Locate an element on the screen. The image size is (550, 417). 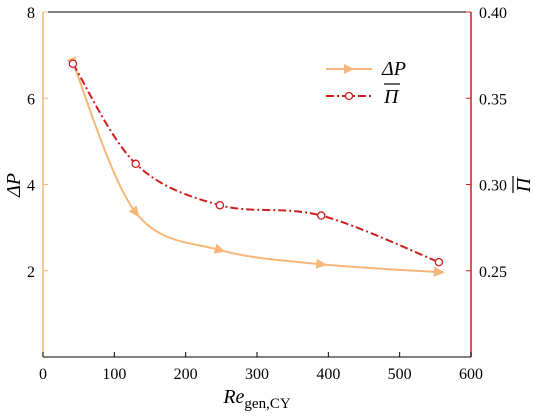
x-axis-title-subscript: gen,CY is located at coordinates (267, 404).